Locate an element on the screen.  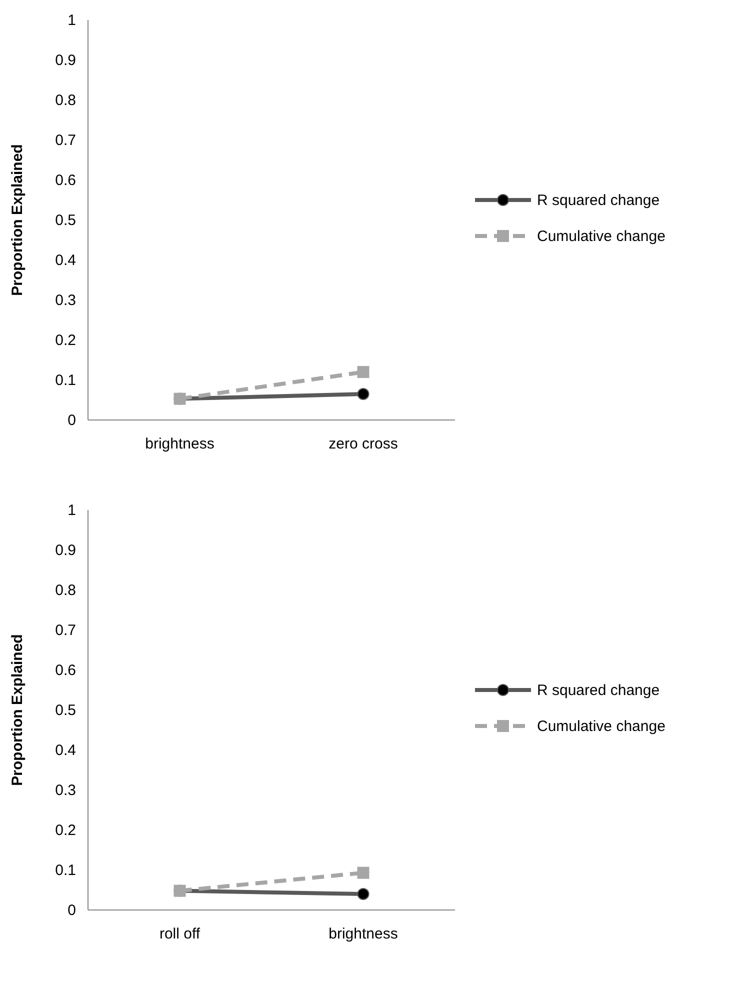
x-tick-label: roll off is located at coordinates (180, 934).